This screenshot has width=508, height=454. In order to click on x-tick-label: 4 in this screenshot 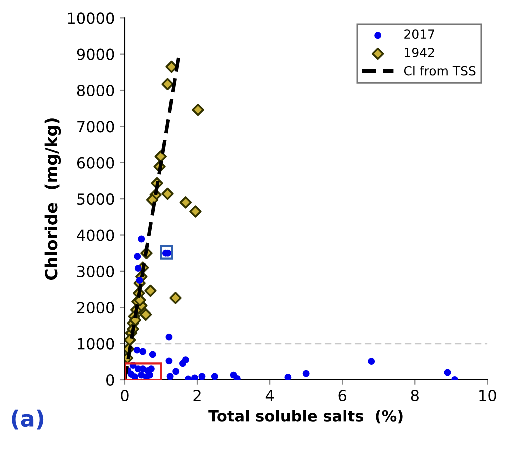, I will do `click(270, 396)`.